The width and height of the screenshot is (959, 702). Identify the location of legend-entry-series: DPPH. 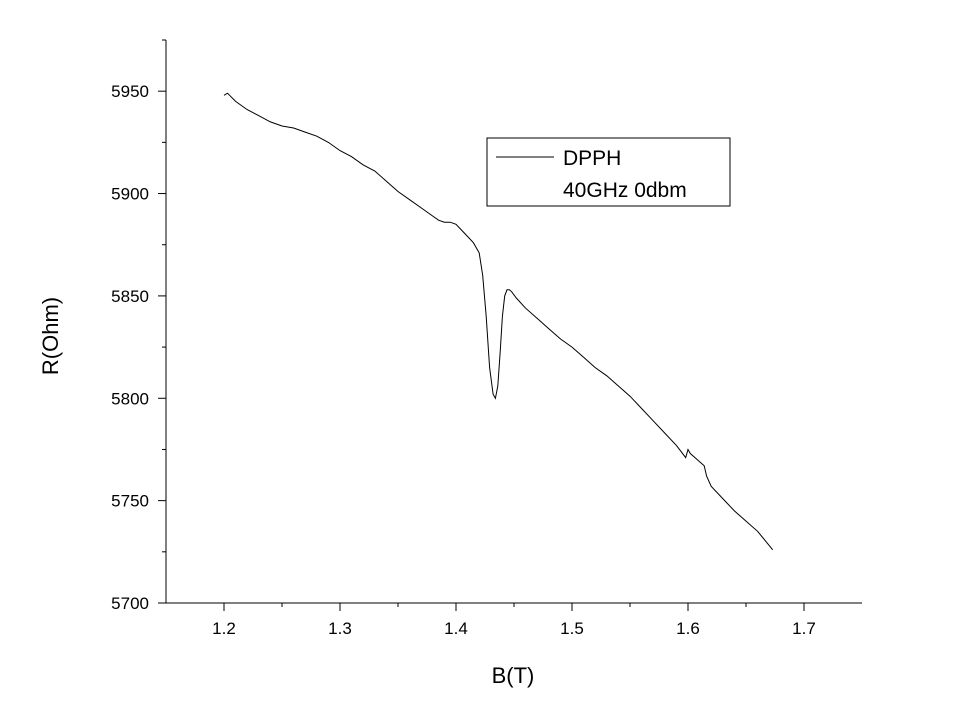
(592, 158).